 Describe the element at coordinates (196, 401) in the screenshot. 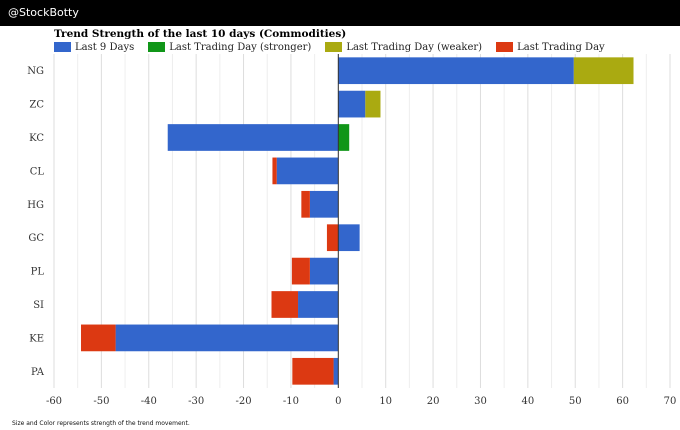

I see `x-tick-label: -30` at that location.